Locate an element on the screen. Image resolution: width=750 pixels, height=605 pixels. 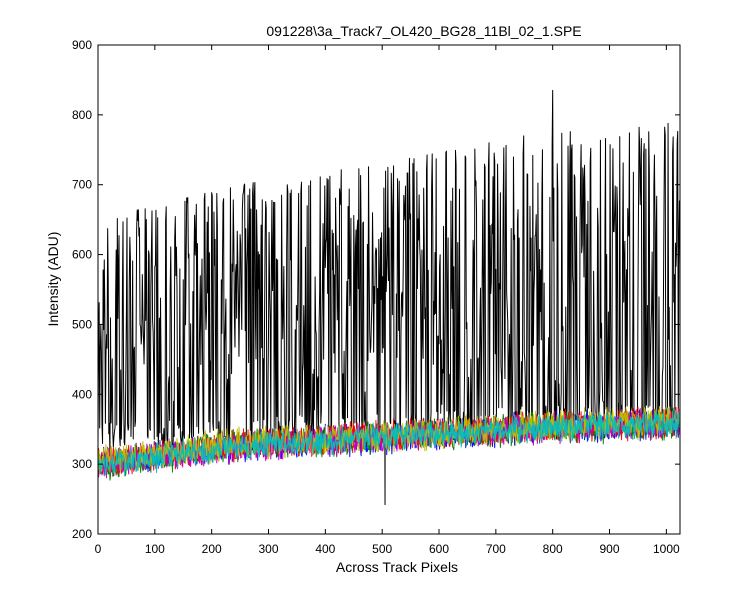
x-tick-label: 900 is located at coordinates (610, 549).